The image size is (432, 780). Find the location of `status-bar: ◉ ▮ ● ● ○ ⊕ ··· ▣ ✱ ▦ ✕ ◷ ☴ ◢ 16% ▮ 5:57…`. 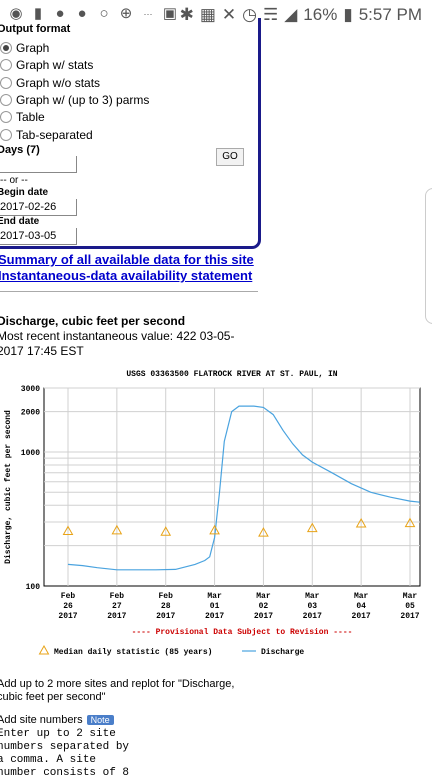

status-bar: ◉ ▮ ● ● ○ ⊕ ··· ▣ ✱ ▦ ✕ ◷ ☴ ◢ 16% ▮ 5:57… is located at coordinates (216, 15).